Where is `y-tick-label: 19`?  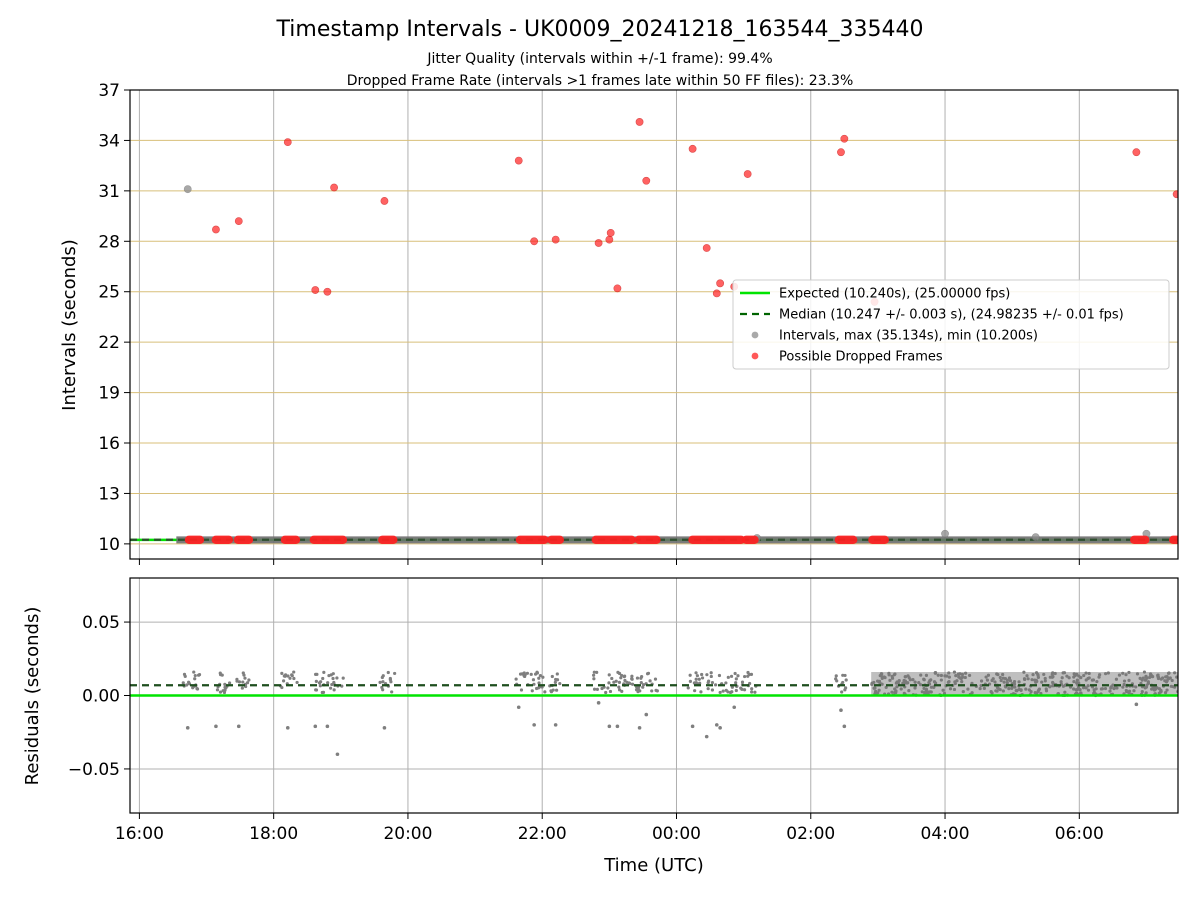
y-tick-label: 19 is located at coordinates (109, 394).